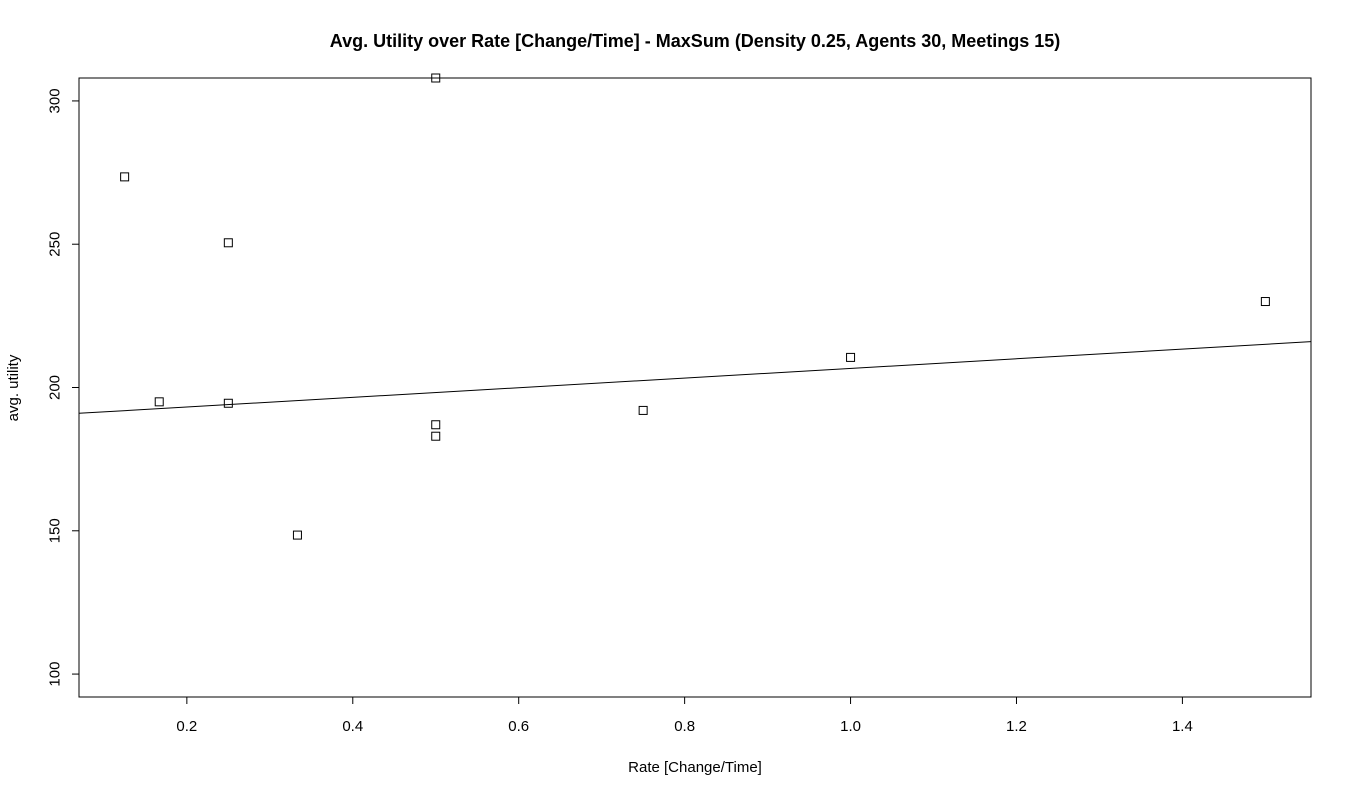 This screenshot has width=1352, height=801. I want to click on fit-layer, so click(695, 377).